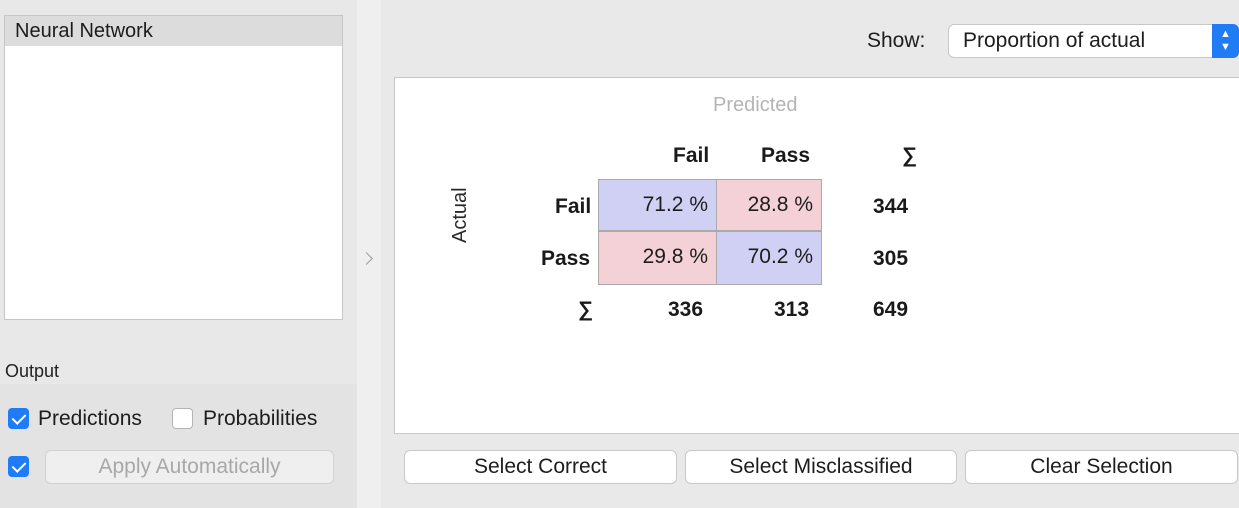  Describe the element at coordinates (32, 371) in the screenshot. I see `output-section-label: Output` at that location.